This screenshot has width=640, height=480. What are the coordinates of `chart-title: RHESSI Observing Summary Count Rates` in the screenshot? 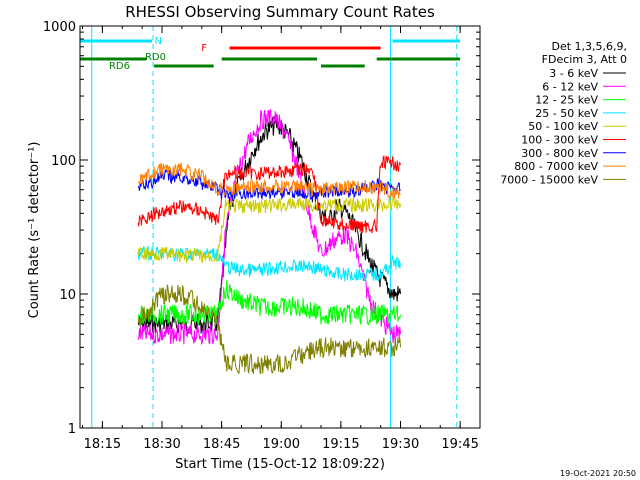 It's located at (280, 12).